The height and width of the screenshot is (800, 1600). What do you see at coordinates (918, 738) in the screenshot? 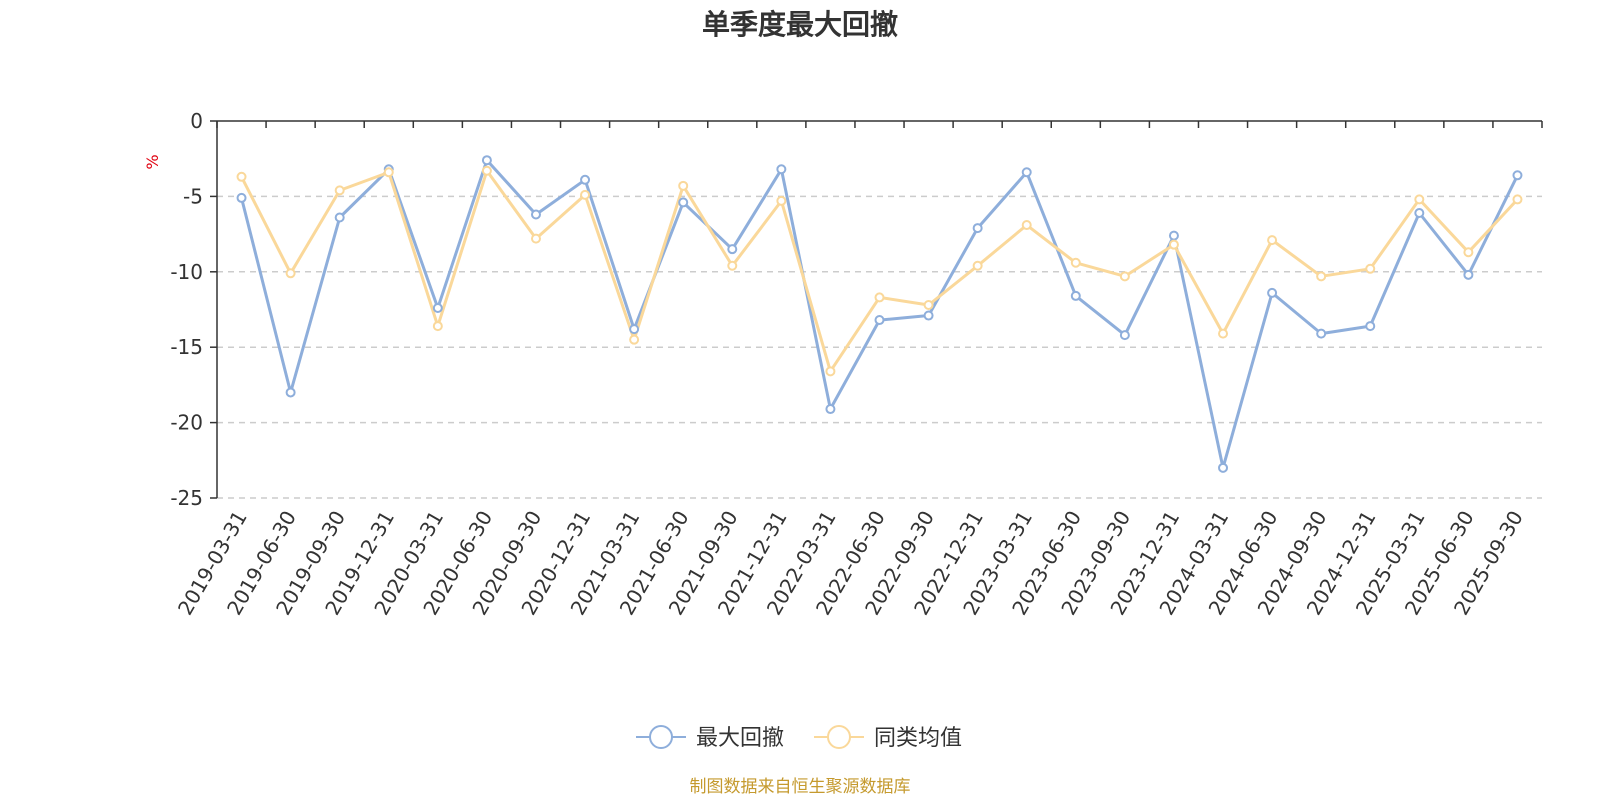
I see `legend-label: 同类均值` at bounding box center [918, 738].